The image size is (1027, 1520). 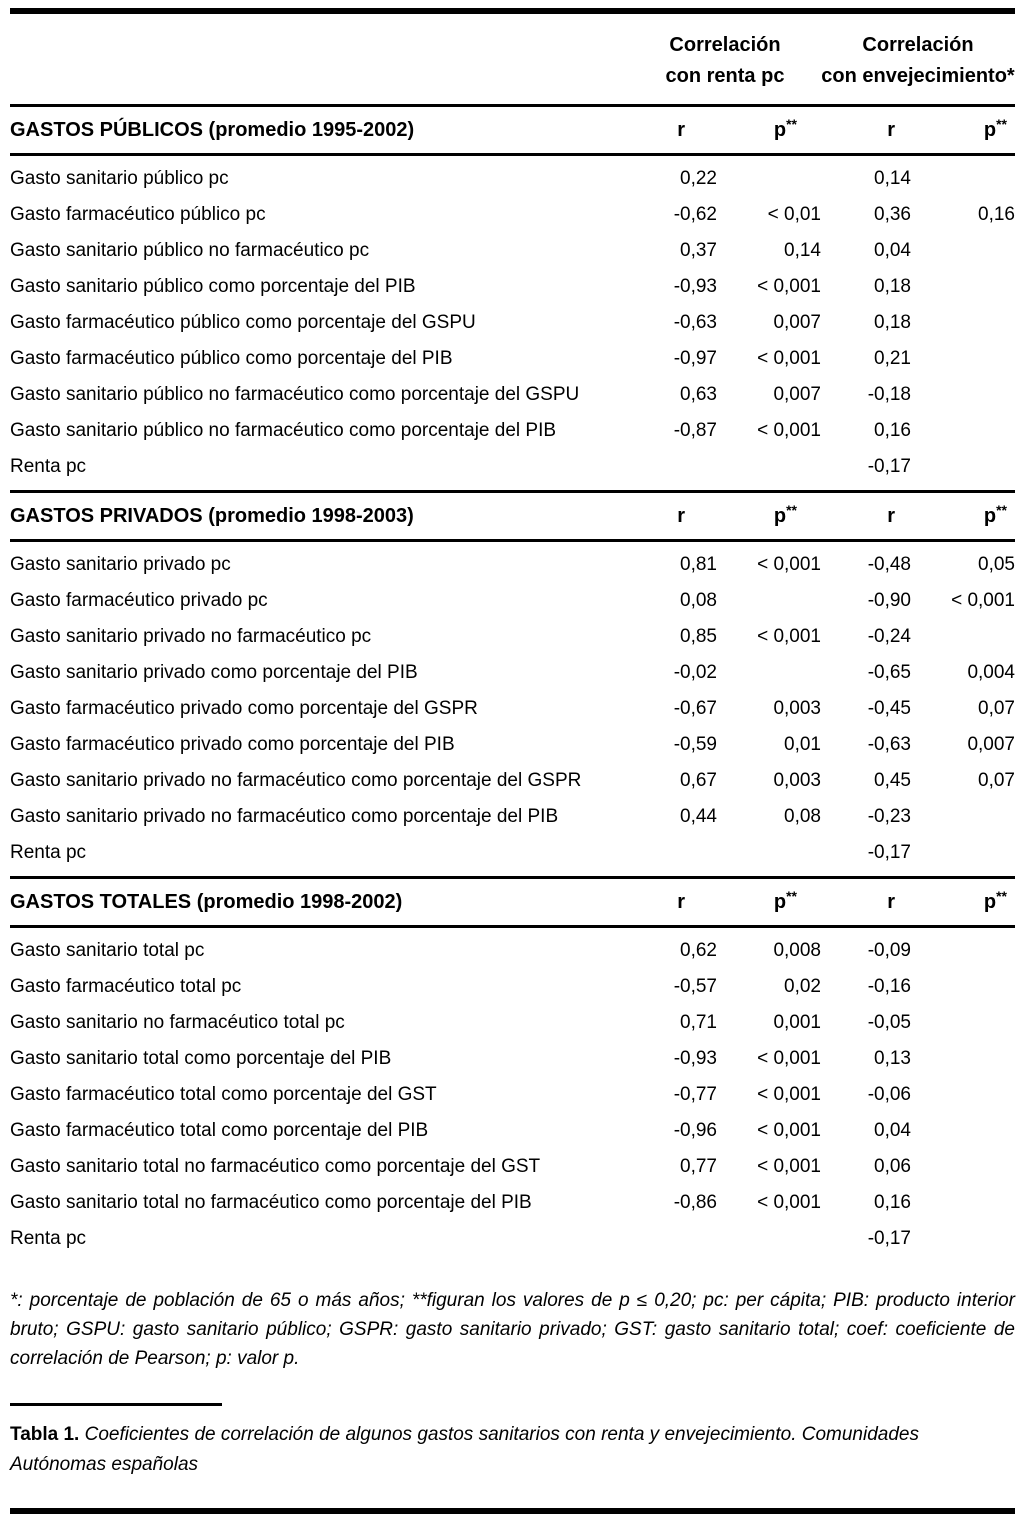 I want to click on section-subtitle-text: (promedio 1998-2002), so click(x=299, y=901).